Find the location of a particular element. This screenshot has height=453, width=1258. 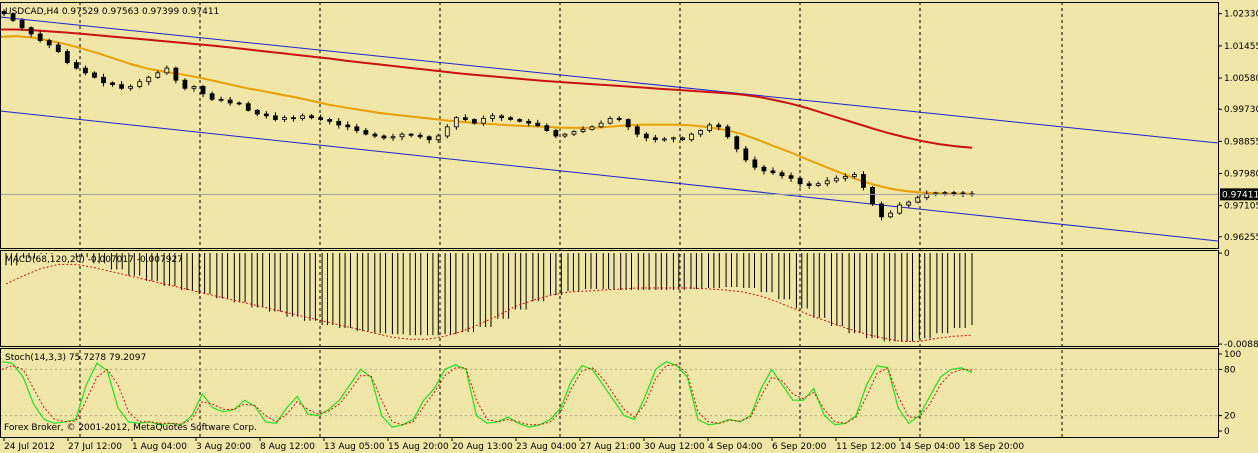

macd-axis-label-1: -0.00886 is located at coordinates (1241, 345).